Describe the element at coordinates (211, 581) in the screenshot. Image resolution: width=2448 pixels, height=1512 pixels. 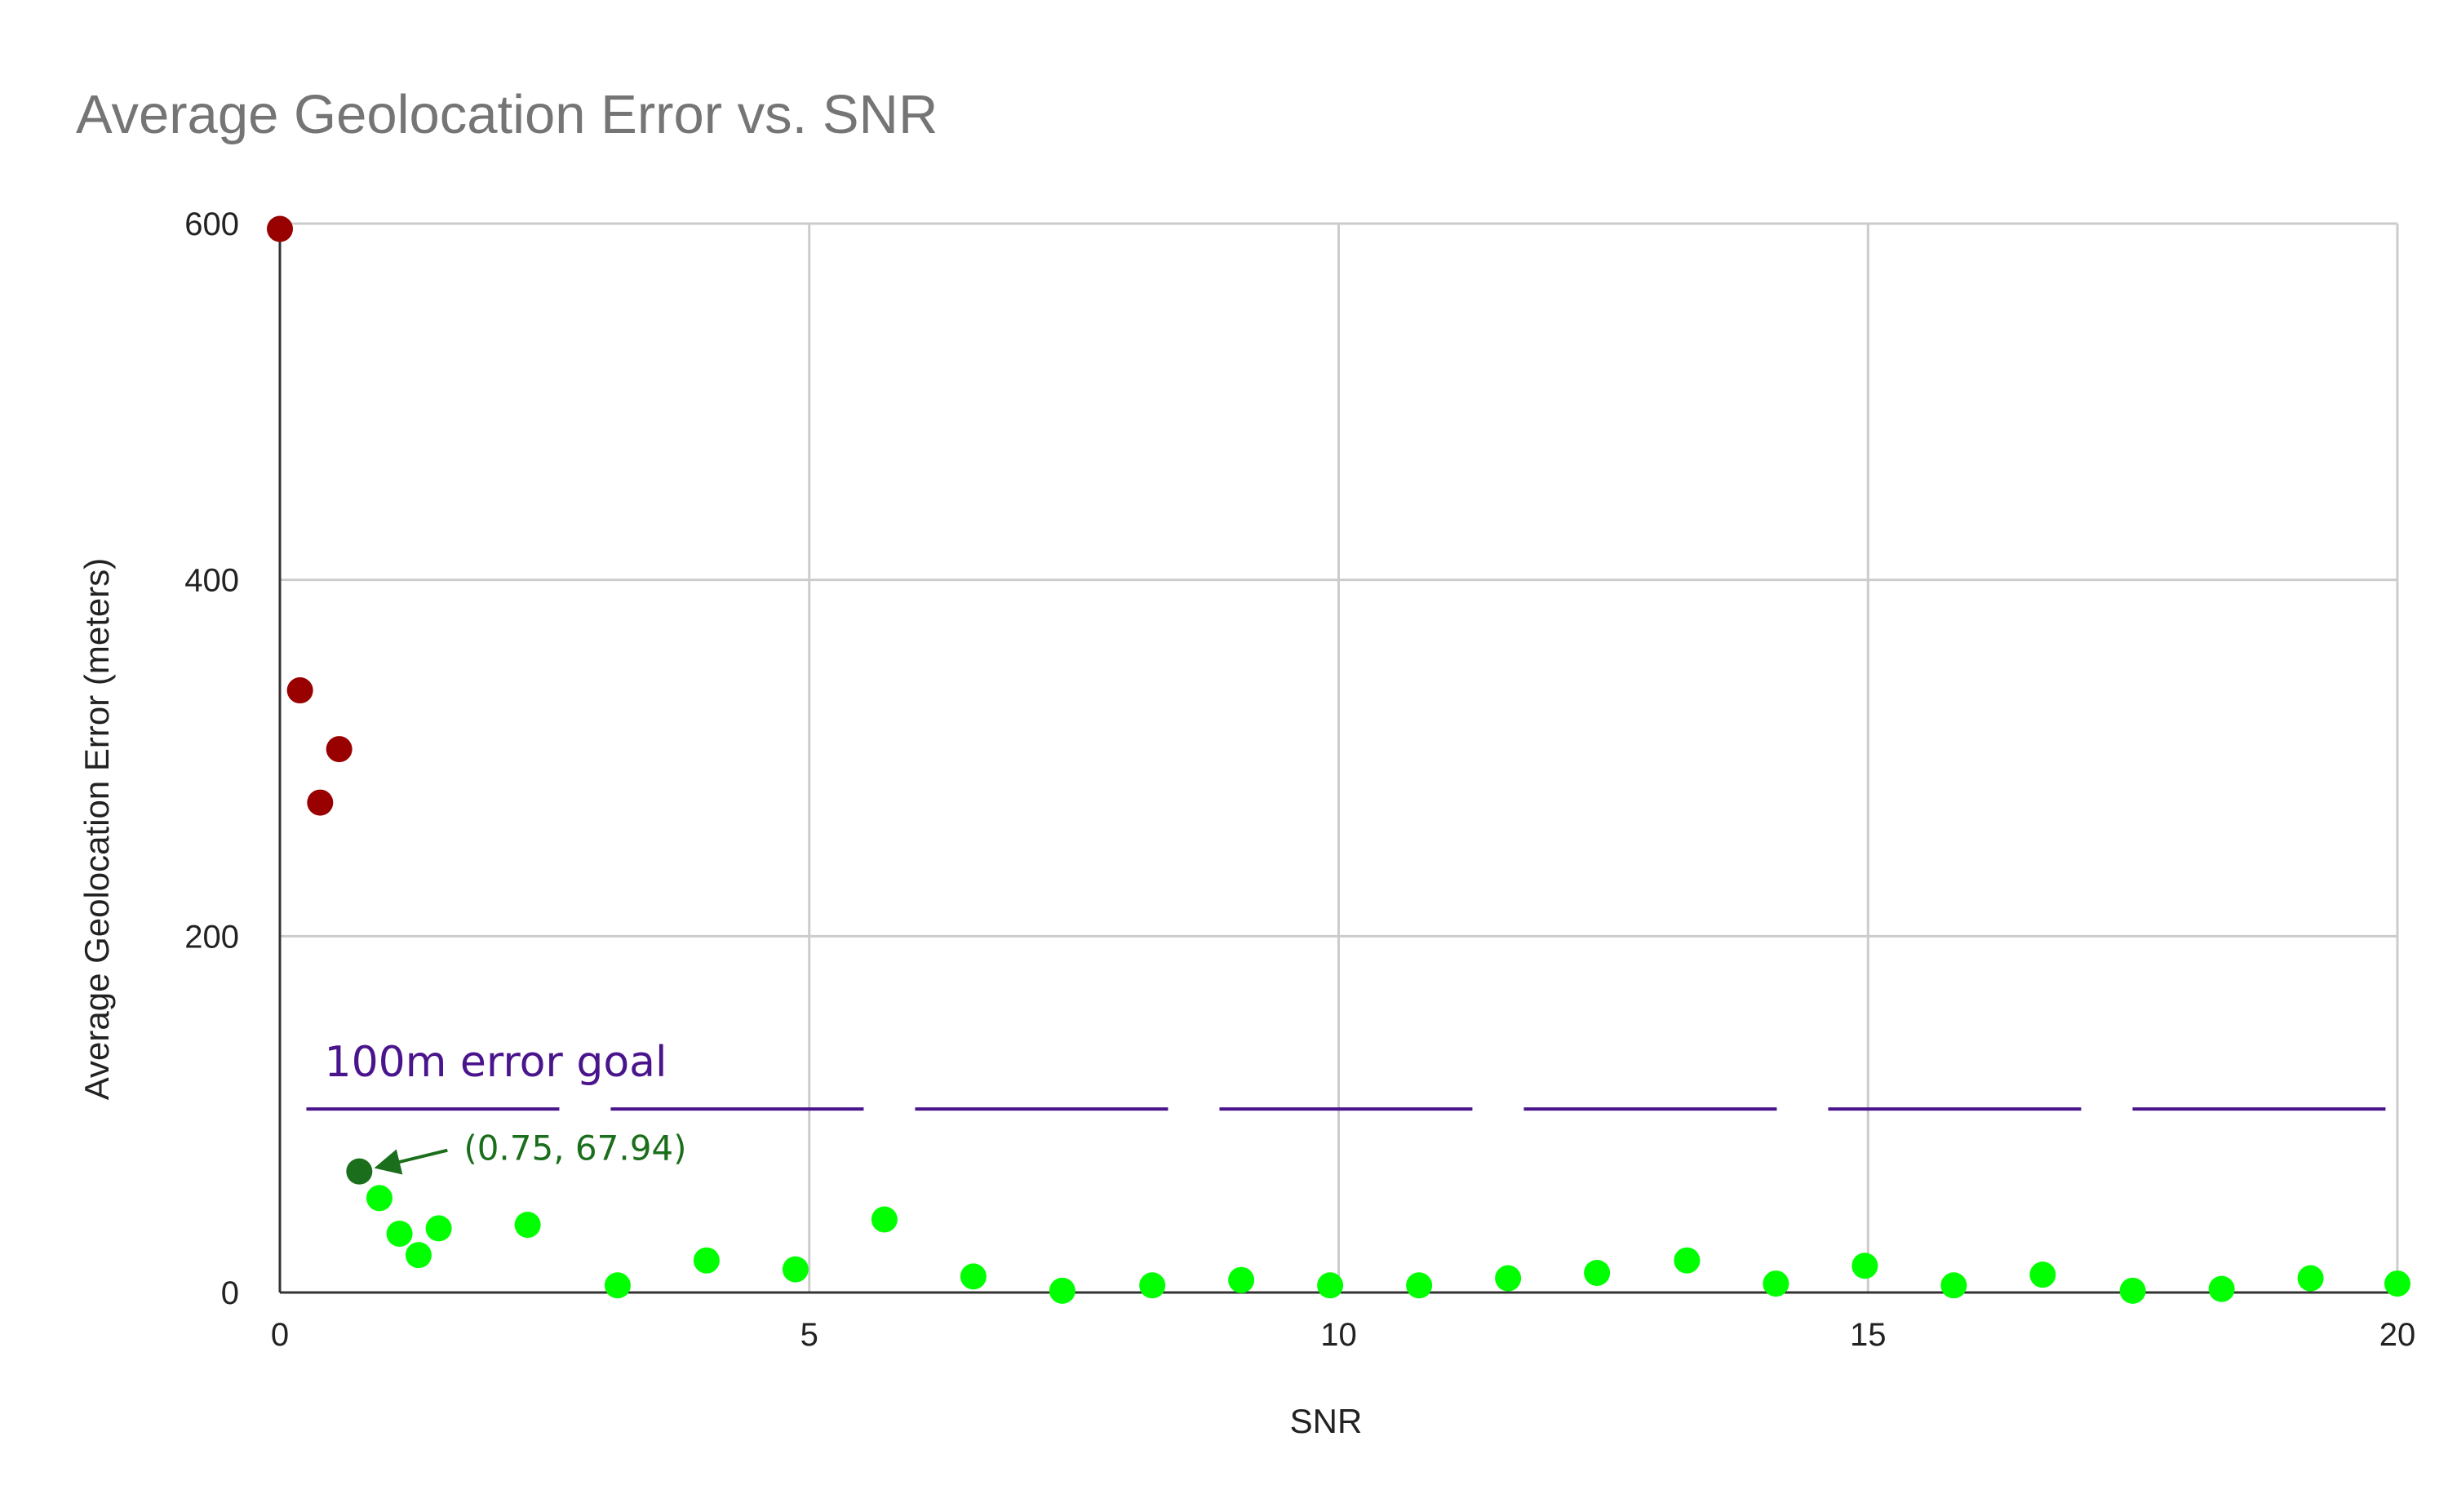
I see `y-tick-label: 400` at that location.